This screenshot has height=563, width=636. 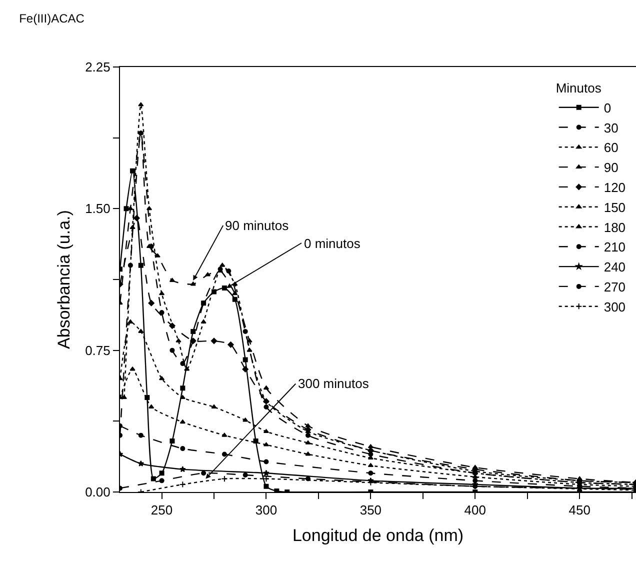 What do you see at coordinates (615, 188) in the screenshot?
I see `legend-label: 120` at bounding box center [615, 188].